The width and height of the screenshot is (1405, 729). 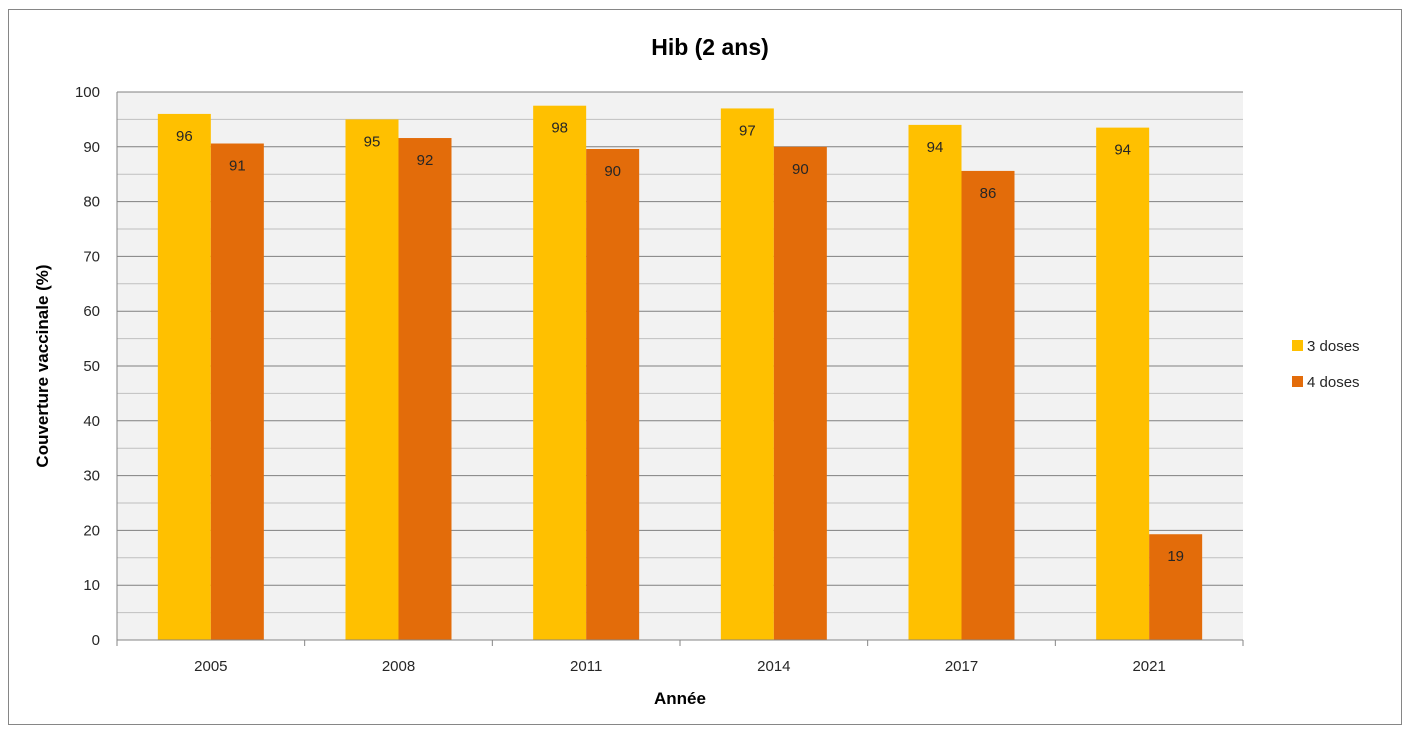 What do you see at coordinates (800, 393) in the screenshot?
I see `bar-4-doses-2014` at bounding box center [800, 393].